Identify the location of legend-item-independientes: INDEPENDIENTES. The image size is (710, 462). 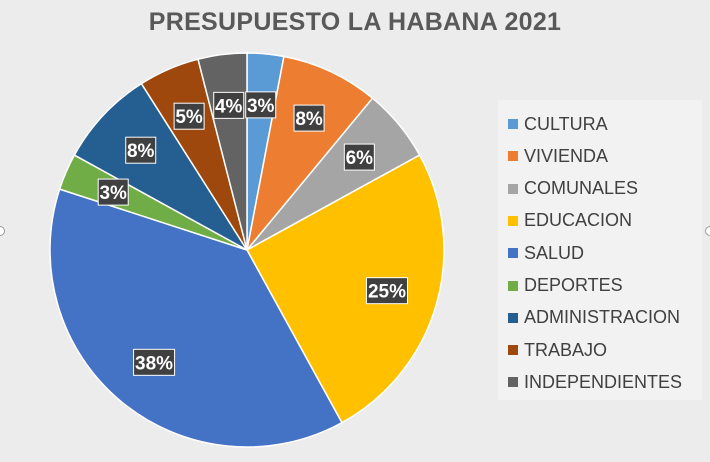
(595, 382).